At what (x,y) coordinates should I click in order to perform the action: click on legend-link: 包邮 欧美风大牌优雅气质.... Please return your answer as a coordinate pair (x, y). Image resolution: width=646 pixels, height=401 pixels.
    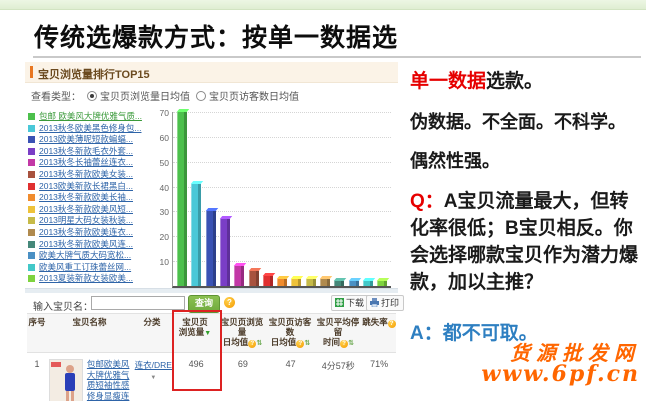
    Looking at the image, I should click on (90, 116).